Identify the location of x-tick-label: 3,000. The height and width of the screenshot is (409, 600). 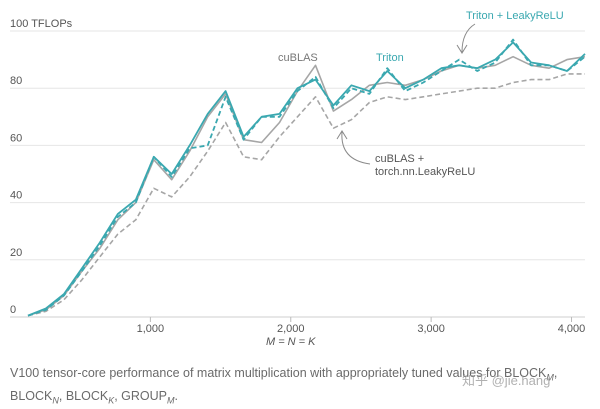
(431, 329).